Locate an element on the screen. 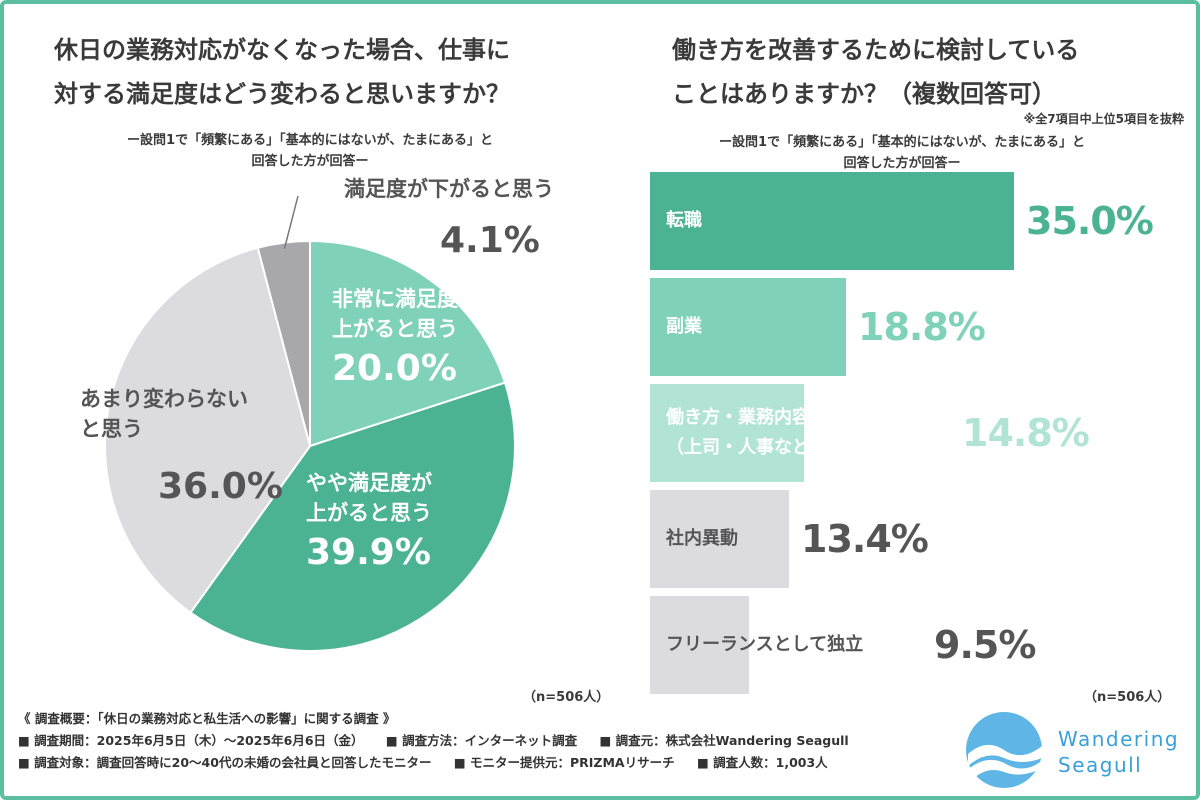 Image resolution: width=1200 pixels, height=800 pixels. bar-value-1: 35.0% is located at coordinates (1090, 221).